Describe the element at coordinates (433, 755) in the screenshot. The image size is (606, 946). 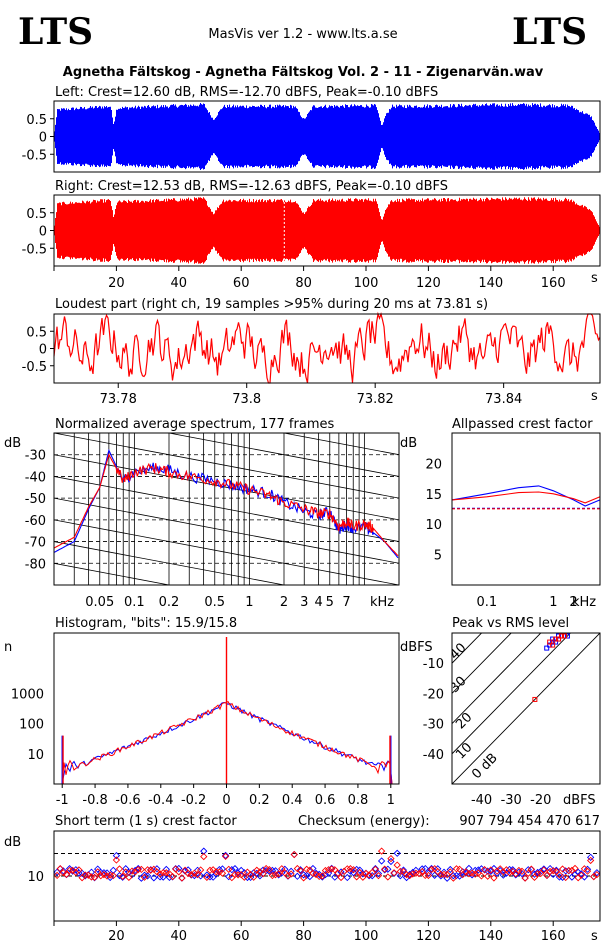
I see `peak-rms-ytick-label: -40` at that location.